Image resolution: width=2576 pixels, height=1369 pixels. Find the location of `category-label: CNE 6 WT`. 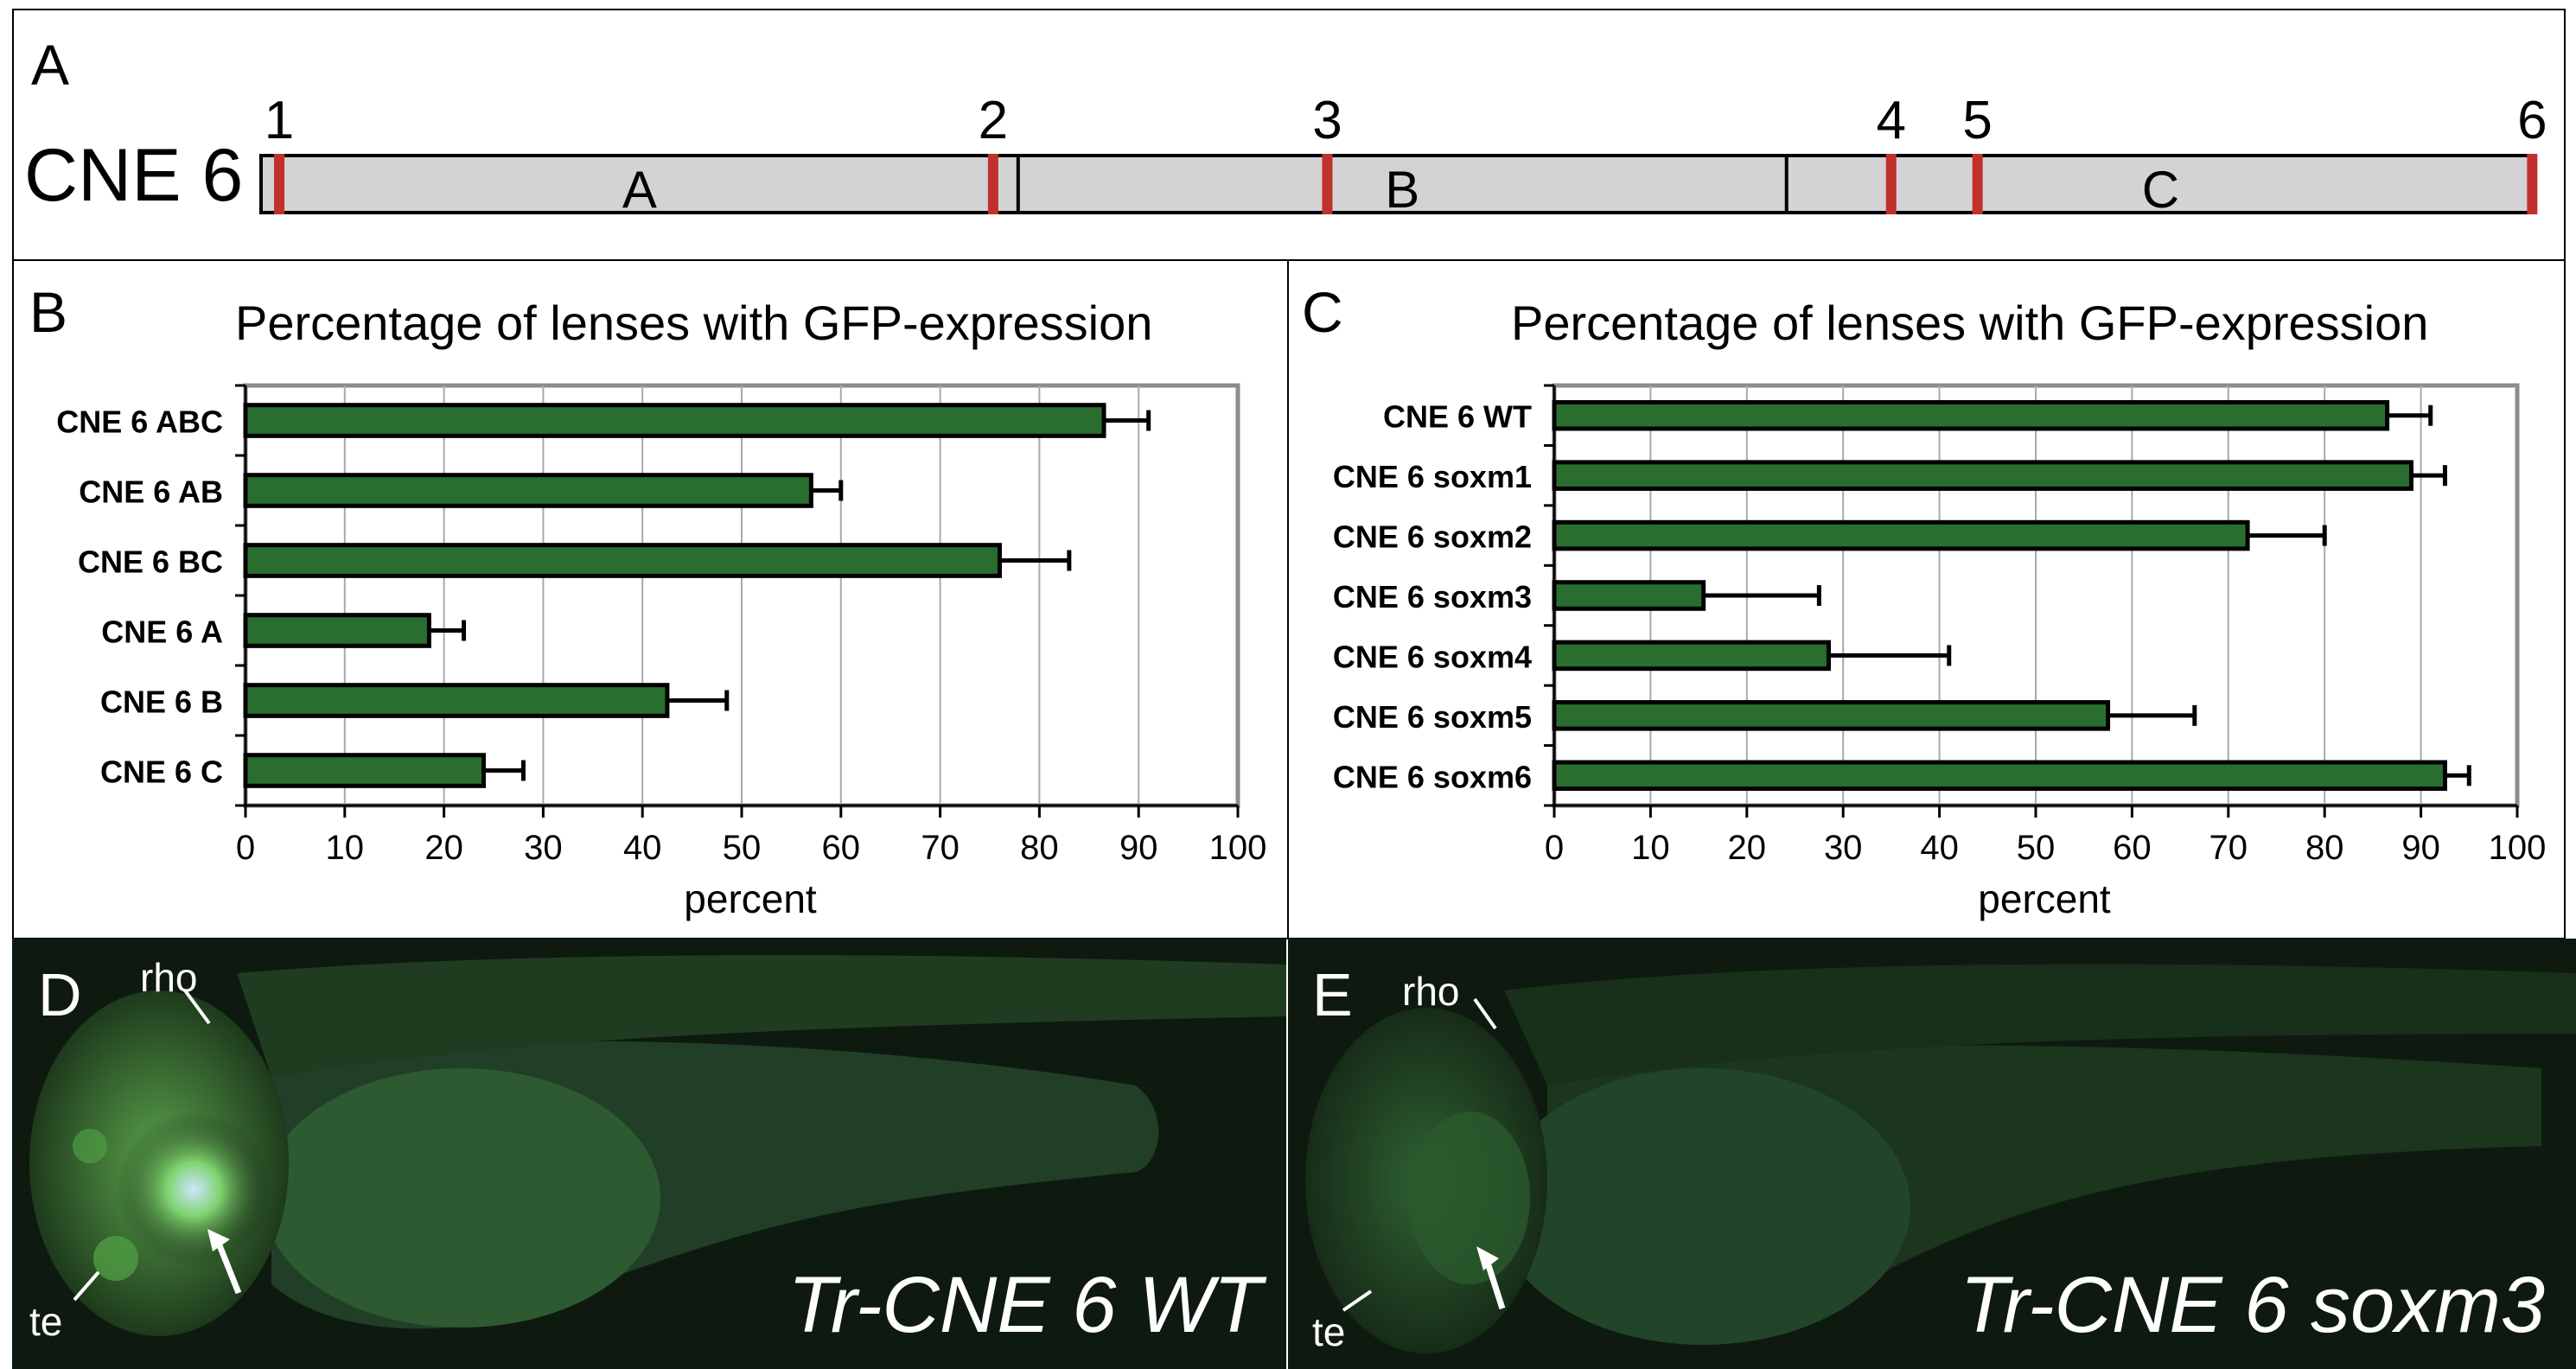

category-label: CNE 6 WT is located at coordinates (1457, 417).